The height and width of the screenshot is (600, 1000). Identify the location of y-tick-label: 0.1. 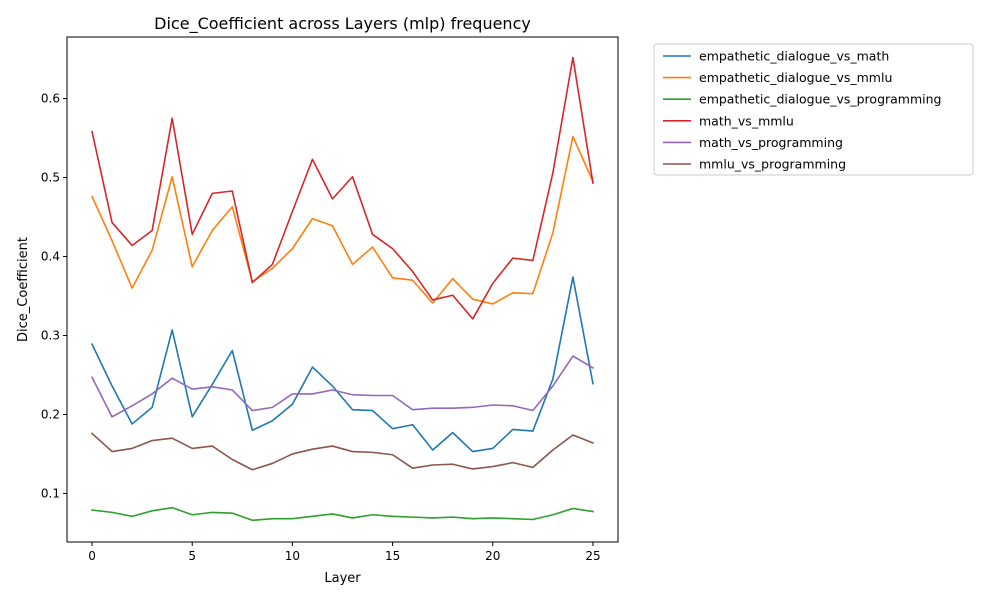
(50, 493).